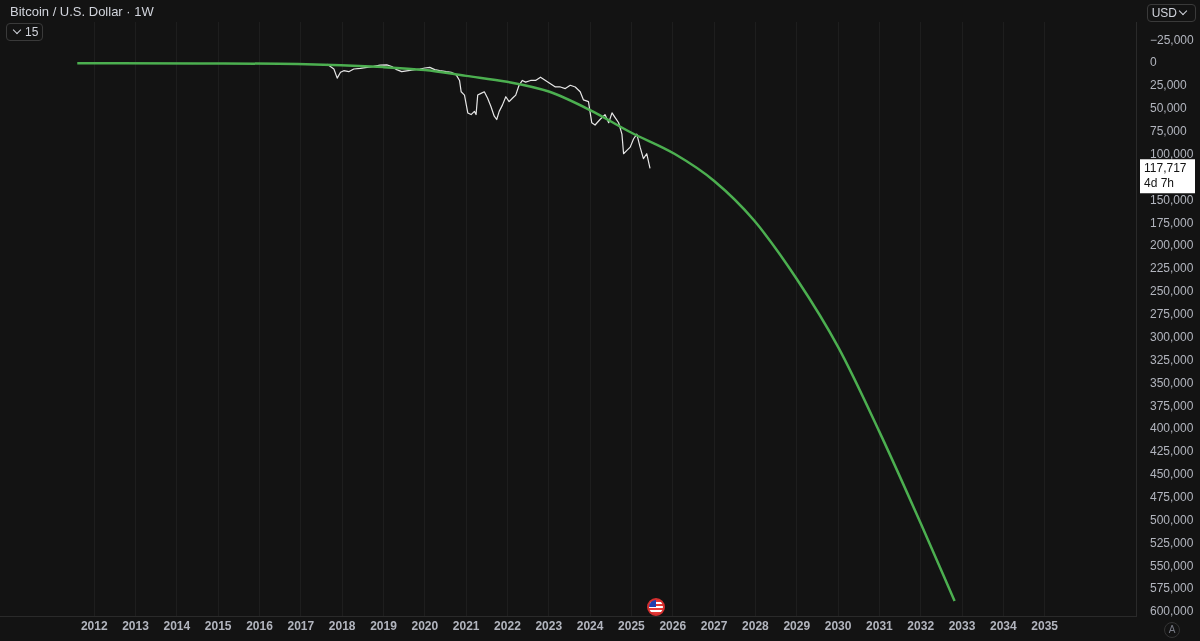 Image resolution: width=1200 pixels, height=641 pixels. I want to click on x-tick-label: 2013, so click(136, 626).